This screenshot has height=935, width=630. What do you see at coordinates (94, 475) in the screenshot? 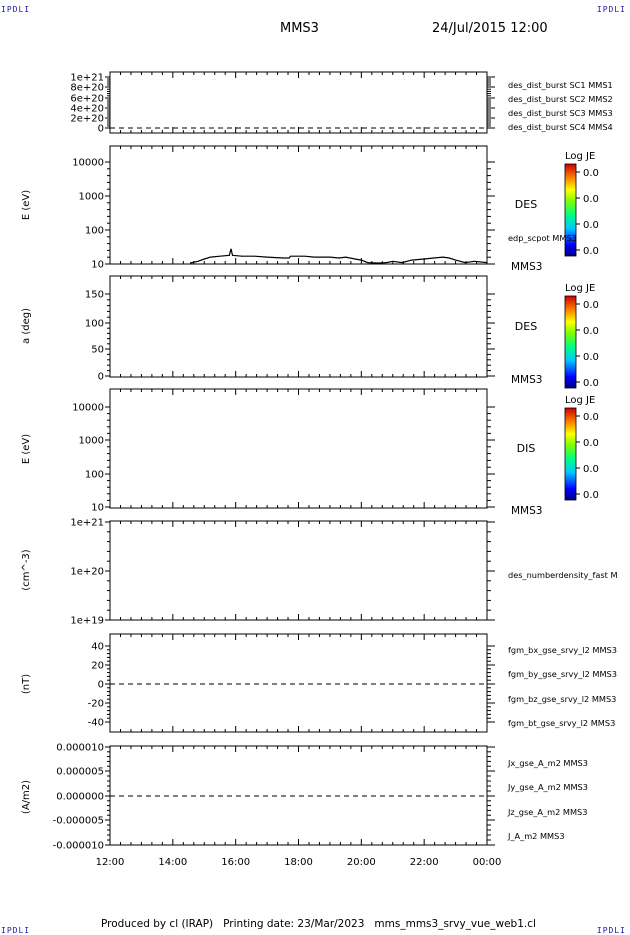
I see `panel4-ytick-label: 100` at bounding box center [94, 475].